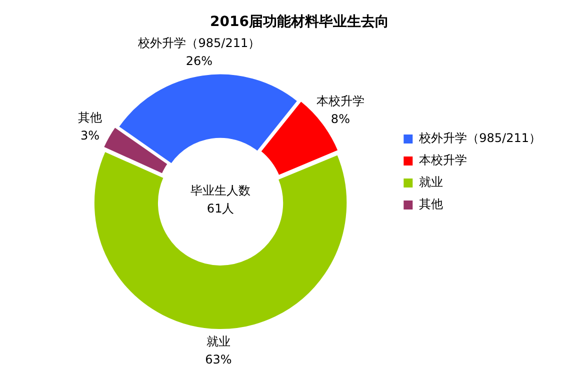 The height and width of the screenshot is (378, 579). I want to click on slice-label: 其他, so click(90, 117).